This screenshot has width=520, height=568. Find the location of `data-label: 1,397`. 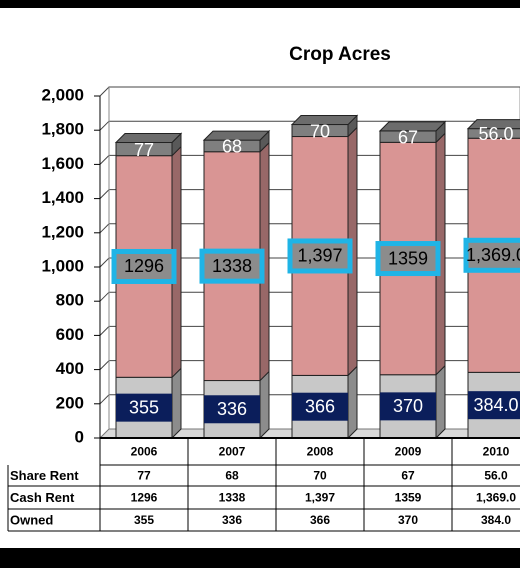

data-label: 1,397 is located at coordinates (319, 256).